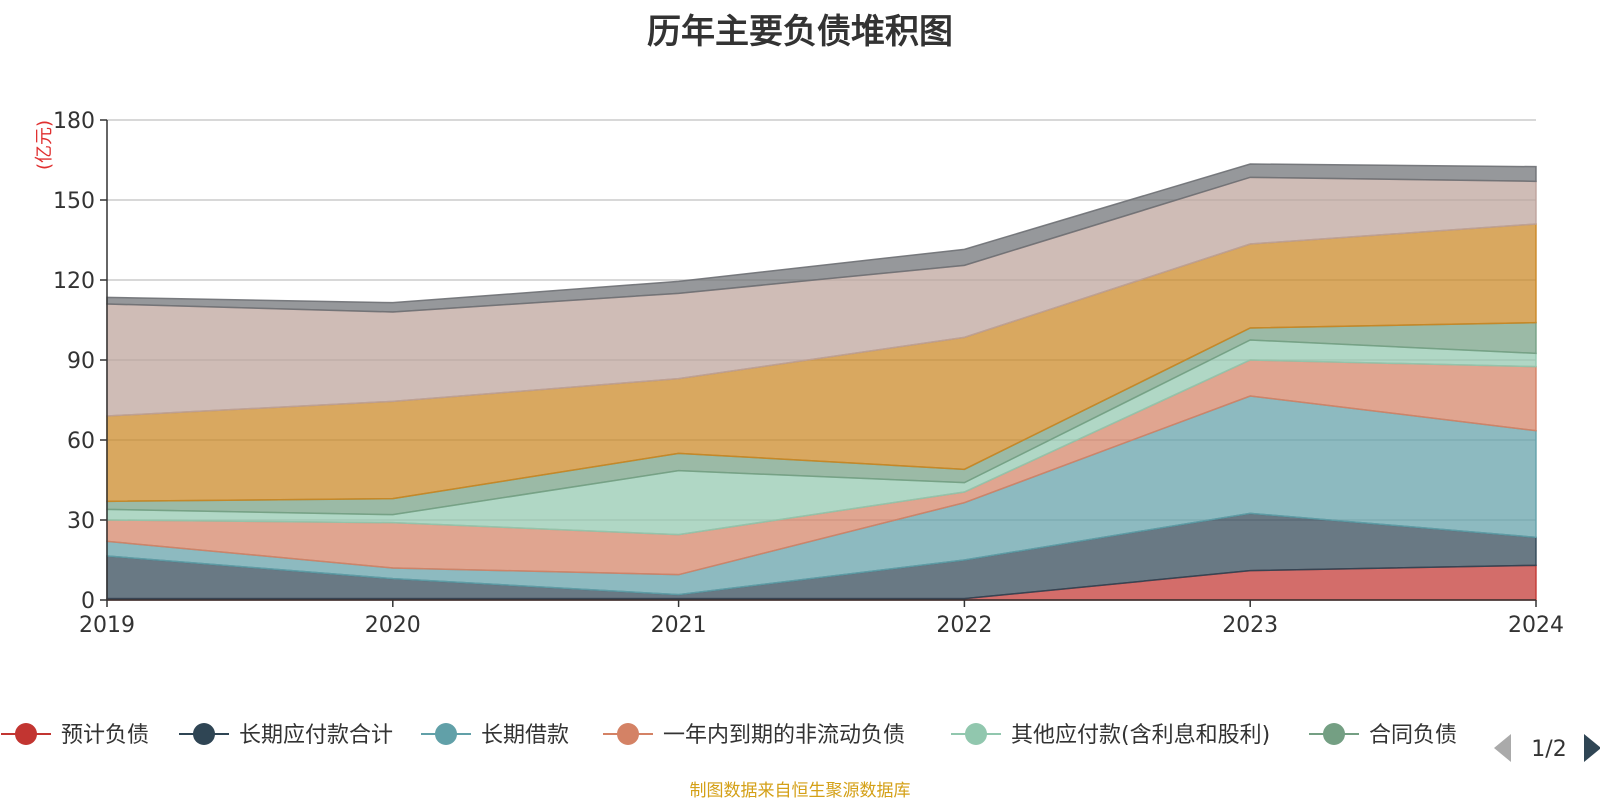 Image resolution: width=1600 pixels, height=801 pixels. Describe the element at coordinates (1140, 735) in the screenshot. I see `legend-label: 其他应付款(含利息和股利)` at that location.